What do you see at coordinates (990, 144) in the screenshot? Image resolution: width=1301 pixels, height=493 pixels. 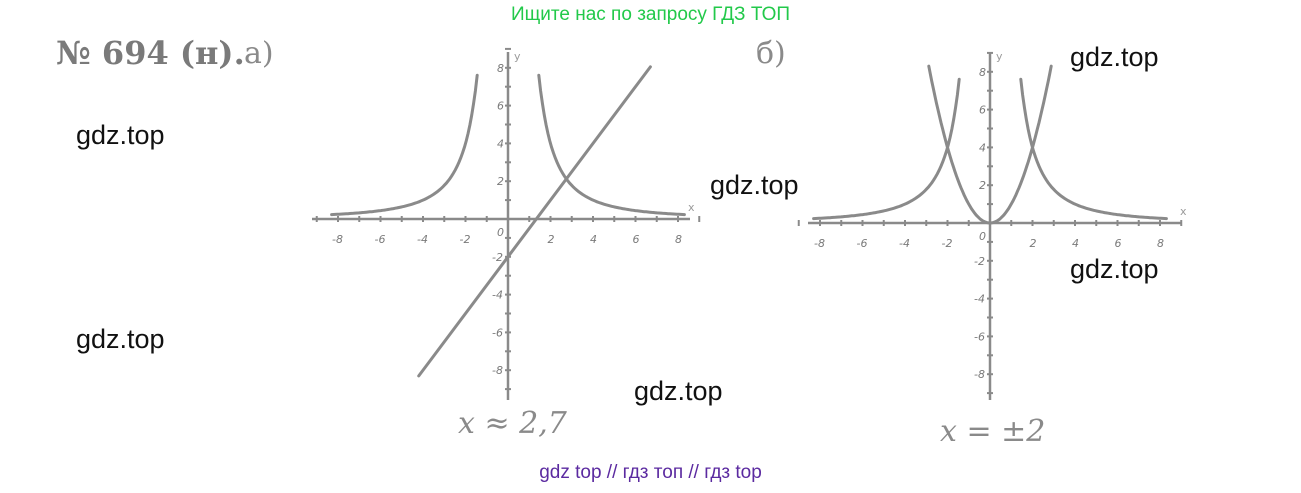 I see `parabola-curve` at bounding box center [990, 144].